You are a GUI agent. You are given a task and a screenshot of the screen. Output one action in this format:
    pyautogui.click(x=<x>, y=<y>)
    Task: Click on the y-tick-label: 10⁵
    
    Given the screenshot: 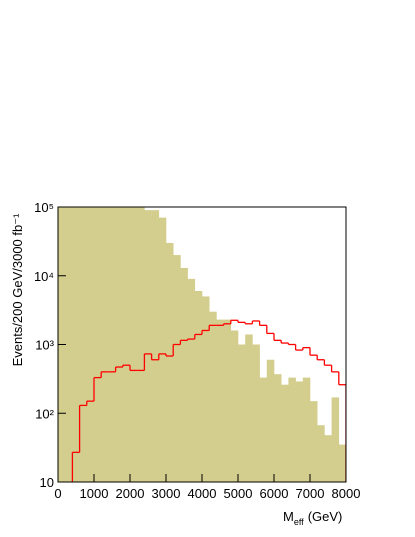 What is the action you would take?
    pyautogui.click(x=44, y=207)
    